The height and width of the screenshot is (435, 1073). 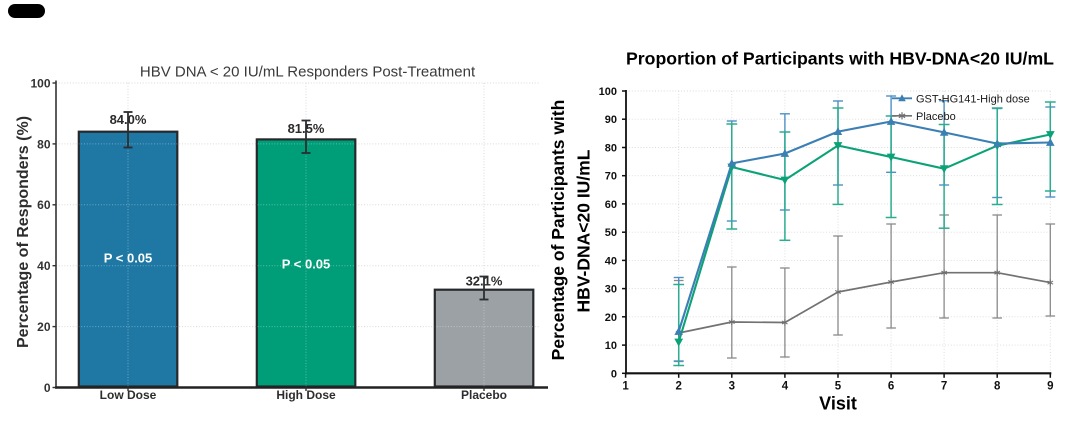 What do you see at coordinates (625, 387) in the screenshot?
I see `svg-text: 1` at bounding box center [625, 387].